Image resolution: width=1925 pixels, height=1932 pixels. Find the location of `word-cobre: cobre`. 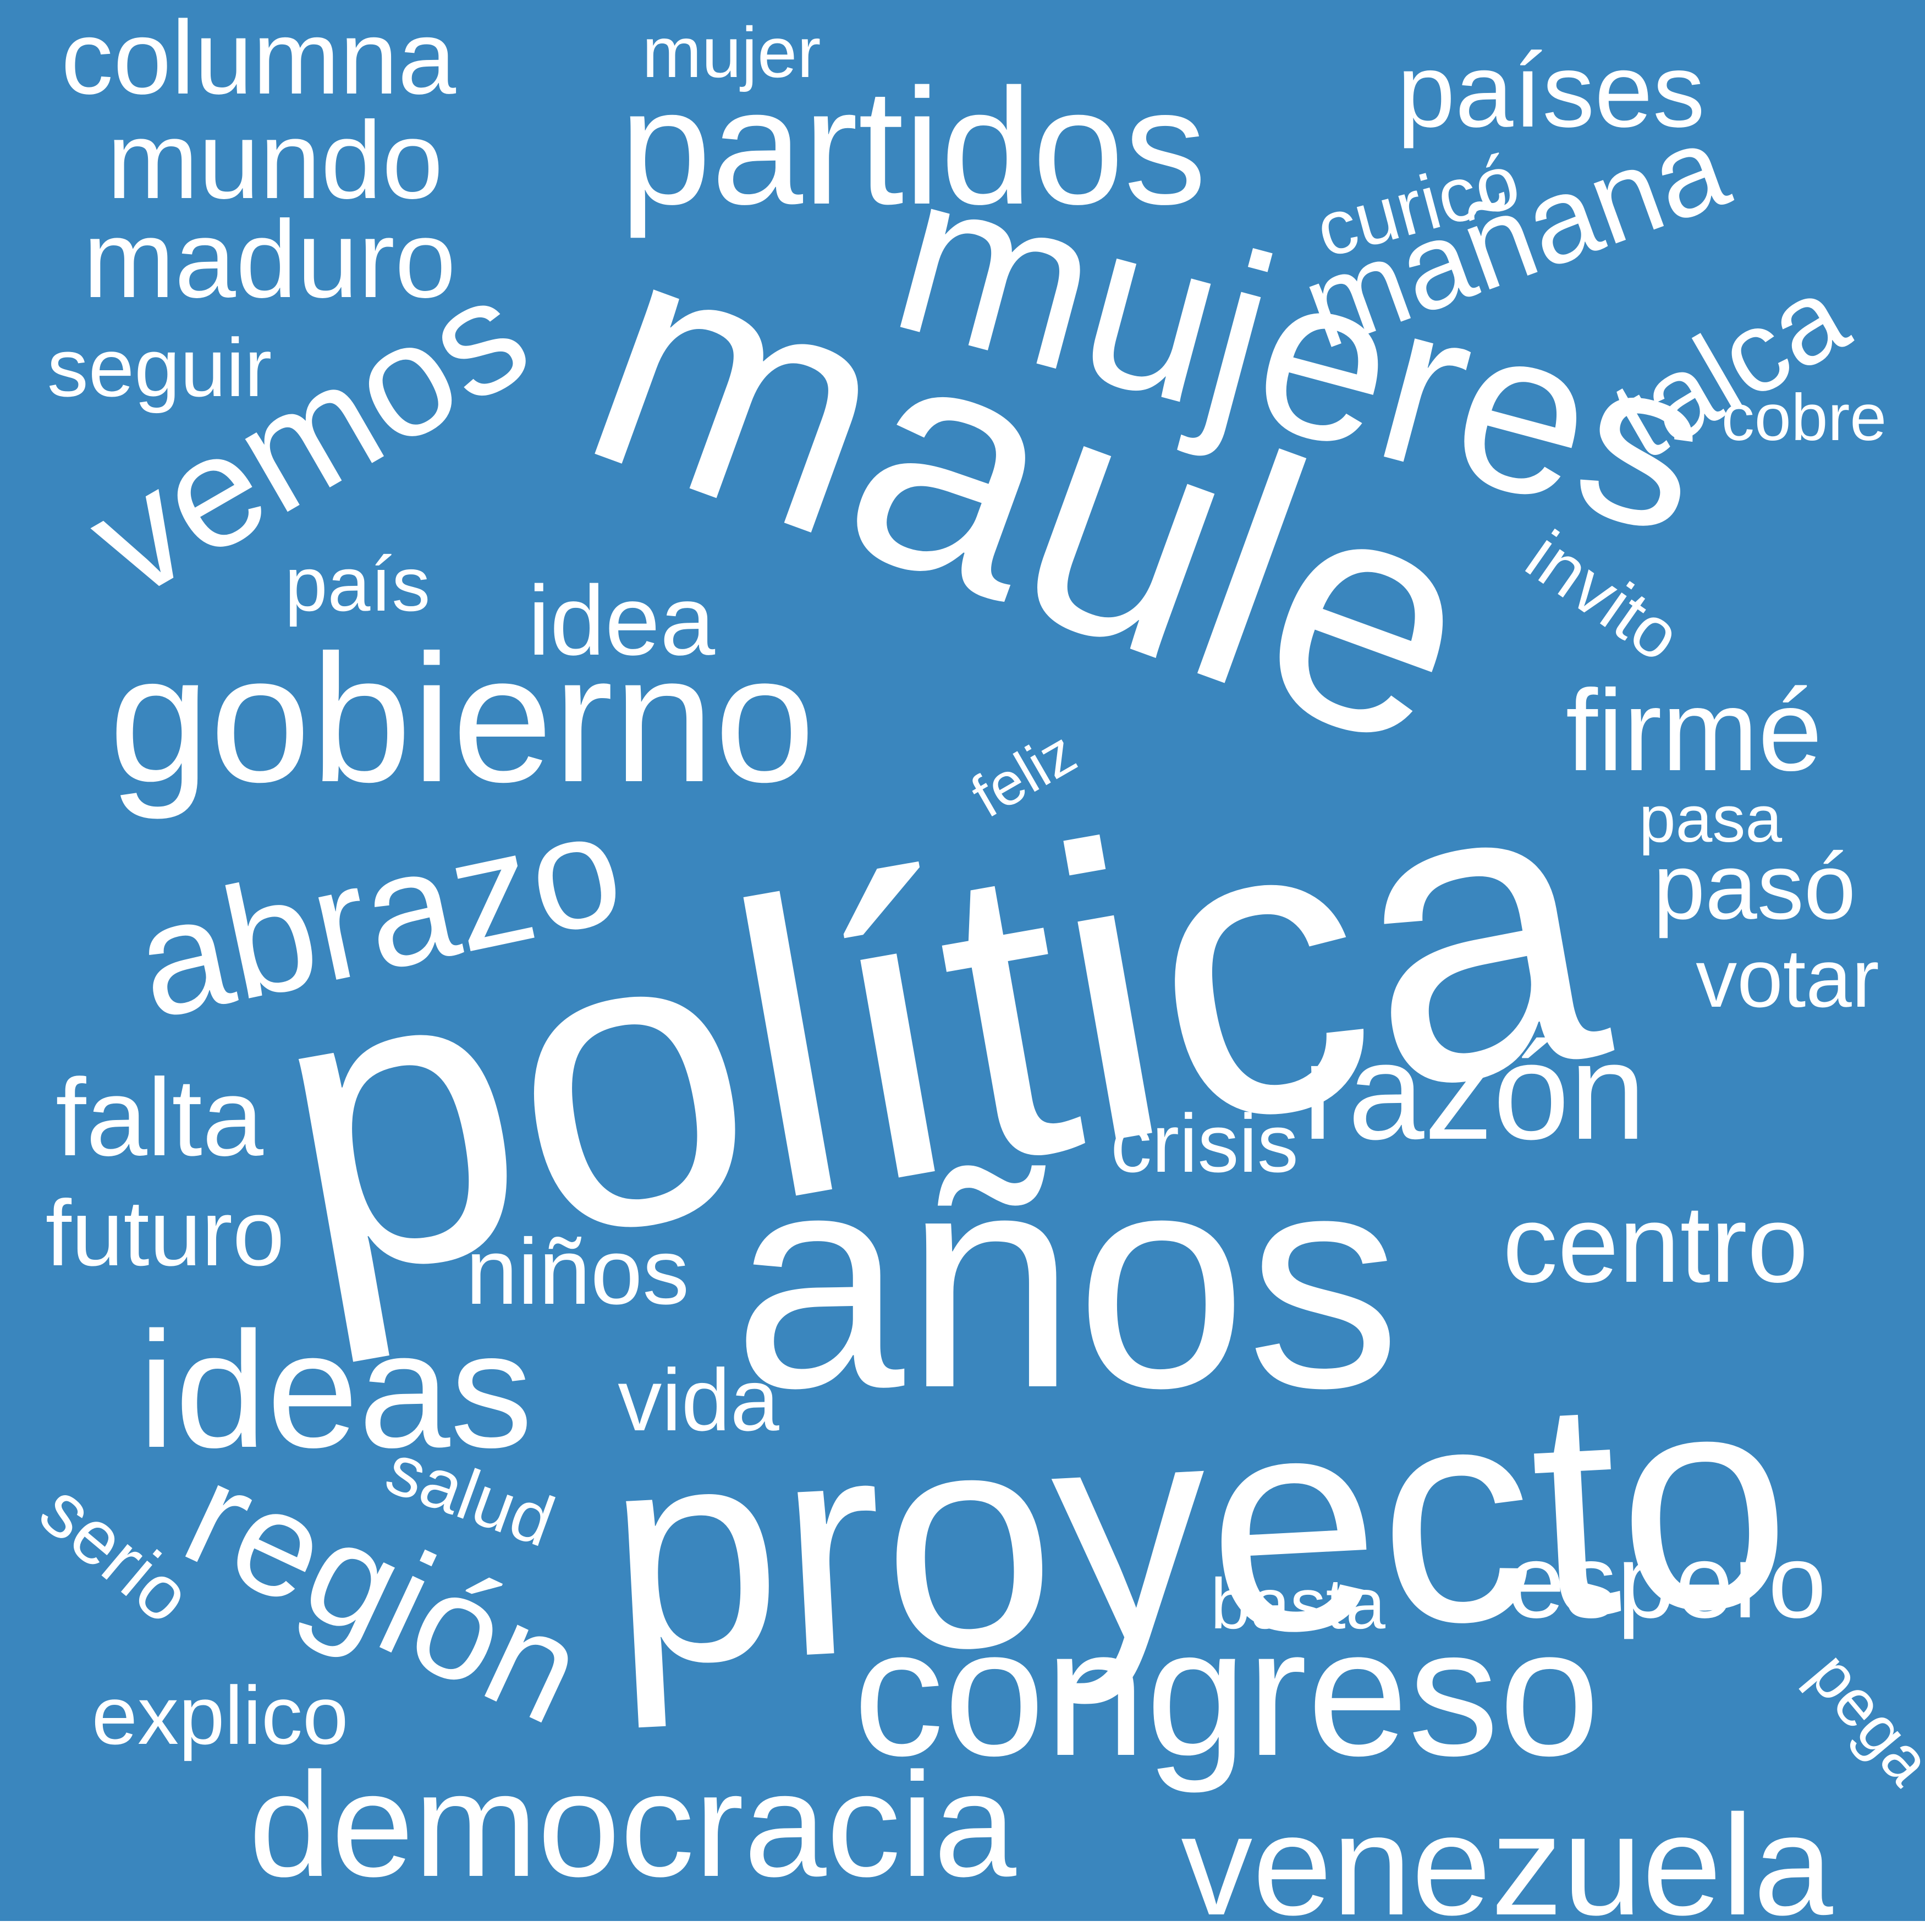

word-cobre: cobre is located at coordinates (1805, 417).